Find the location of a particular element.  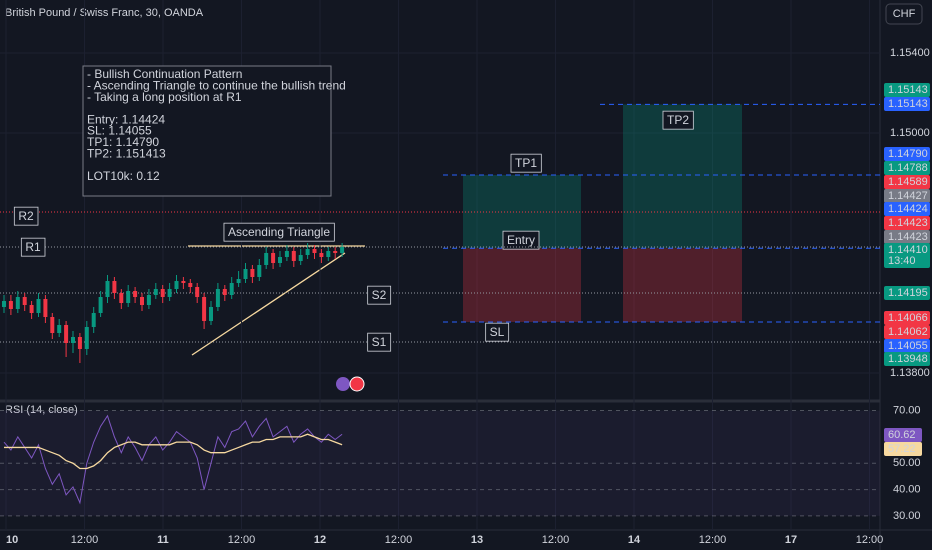

pattern-label: Ascending Triangle is located at coordinates (279, 232).